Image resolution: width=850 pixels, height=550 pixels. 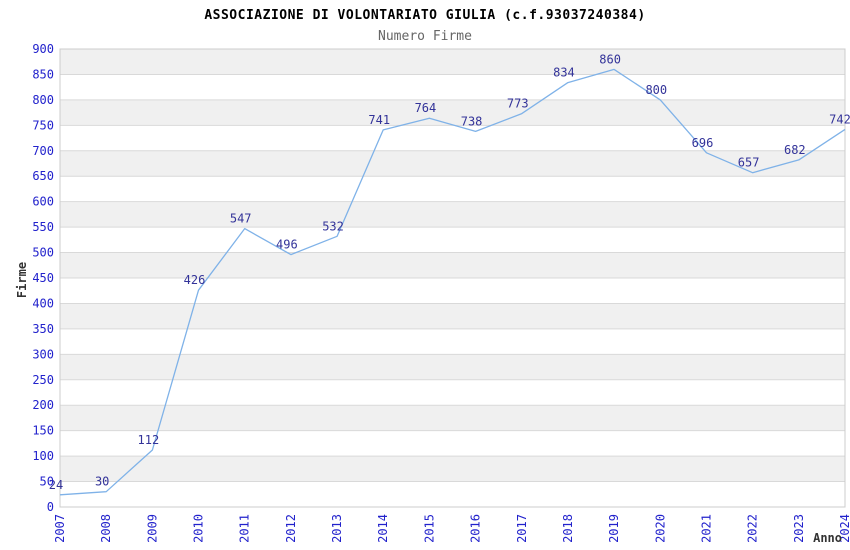 What do you see at coordinates (799, 528) in the screenshot?
I see `x-tick-label: 2023` at bounding box center [799, 528].